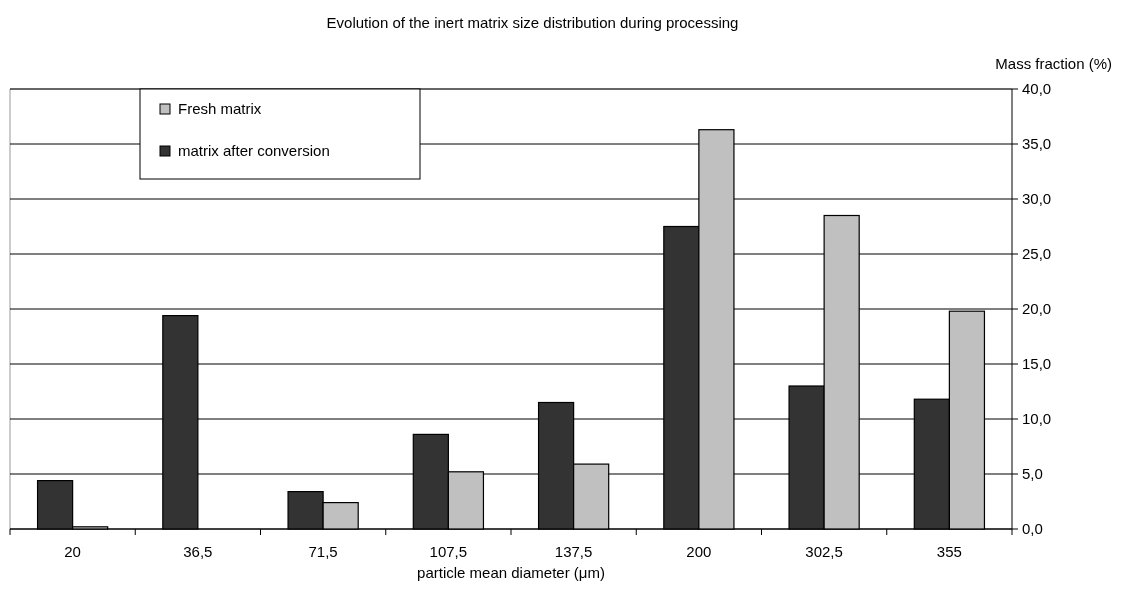 Image resolution: width=1125 pixels, height=593 pixels. Describe the element at coordinates (1037, 308) in the screenshot. I see `y-tick-label: 20,0` at that location.